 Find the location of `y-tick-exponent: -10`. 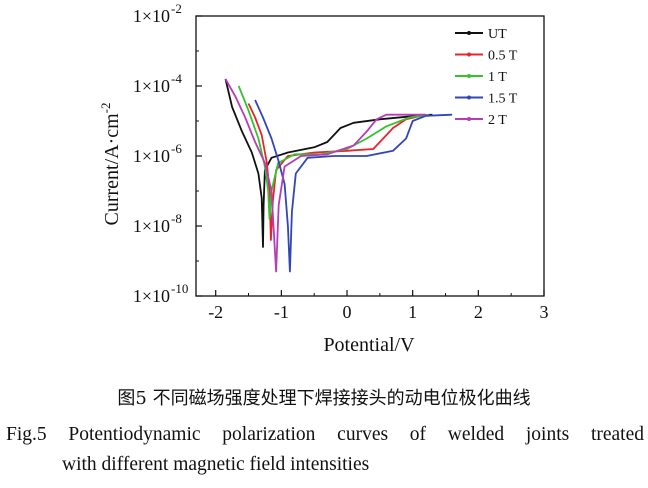

y-tick-exponent: -10 is located at coordinates (179, 288).